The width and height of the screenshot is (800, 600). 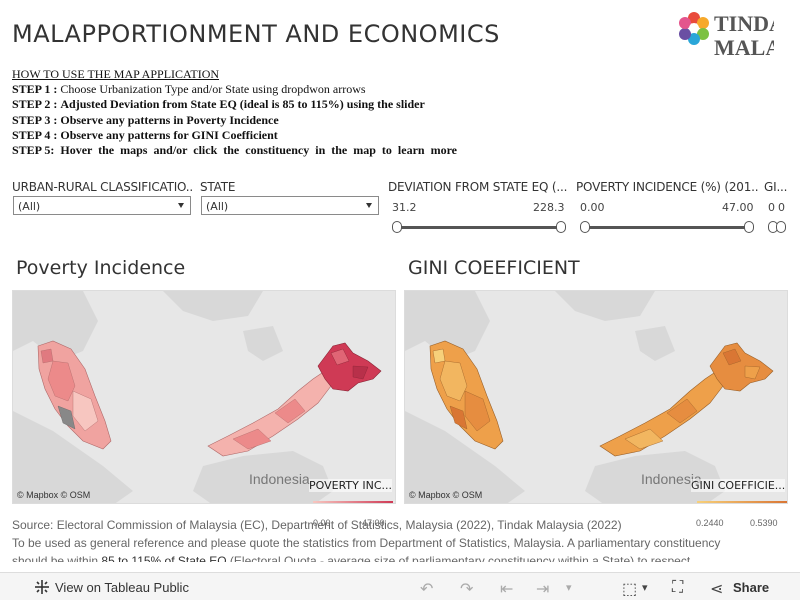 I want to click on gini-legend-min: 0.2440, so click(x=710, y=523).